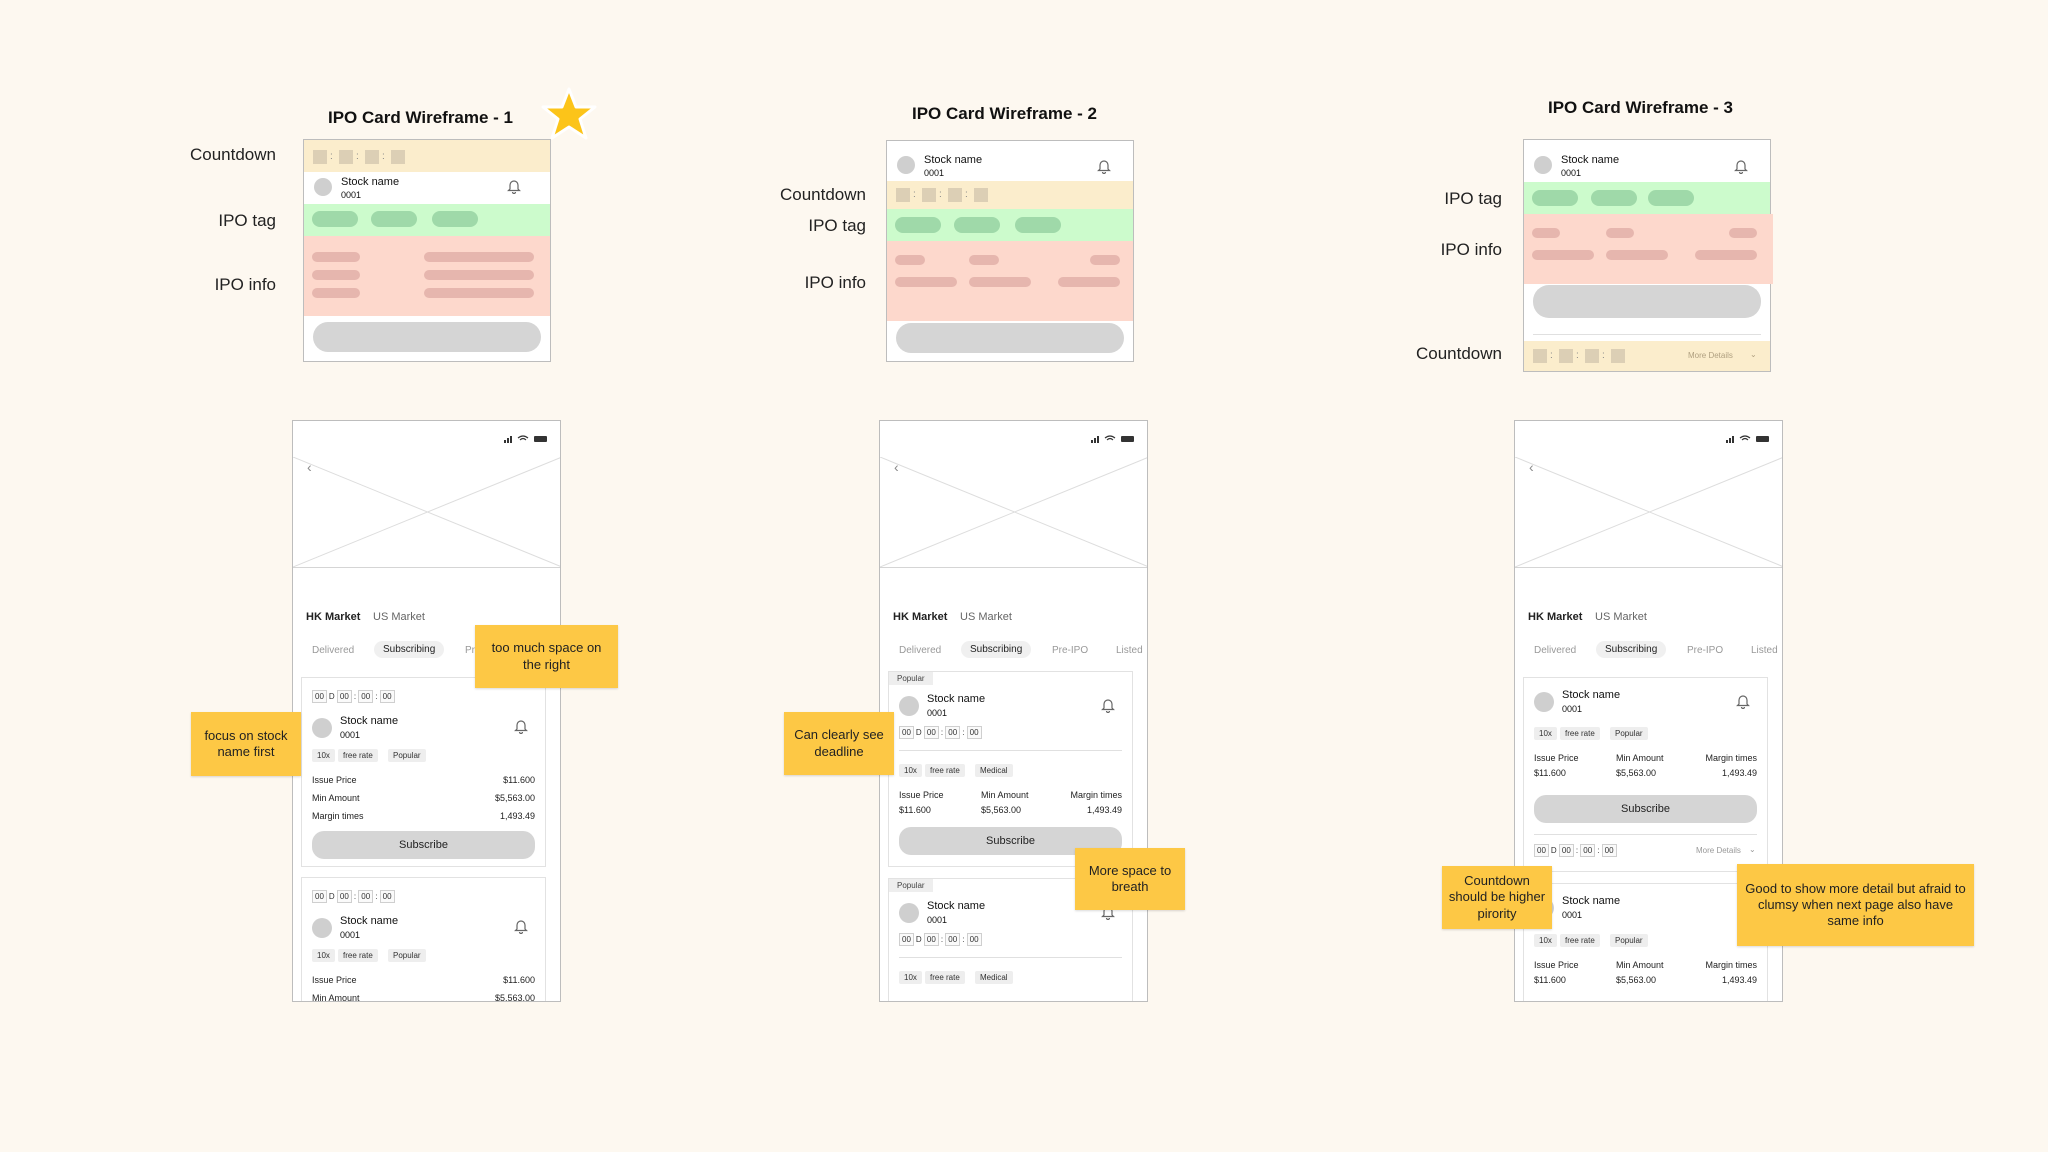  I want to click on wireframe-3-card: Stock name 0001 : : : More Details ⌄, so click(1648, 255).